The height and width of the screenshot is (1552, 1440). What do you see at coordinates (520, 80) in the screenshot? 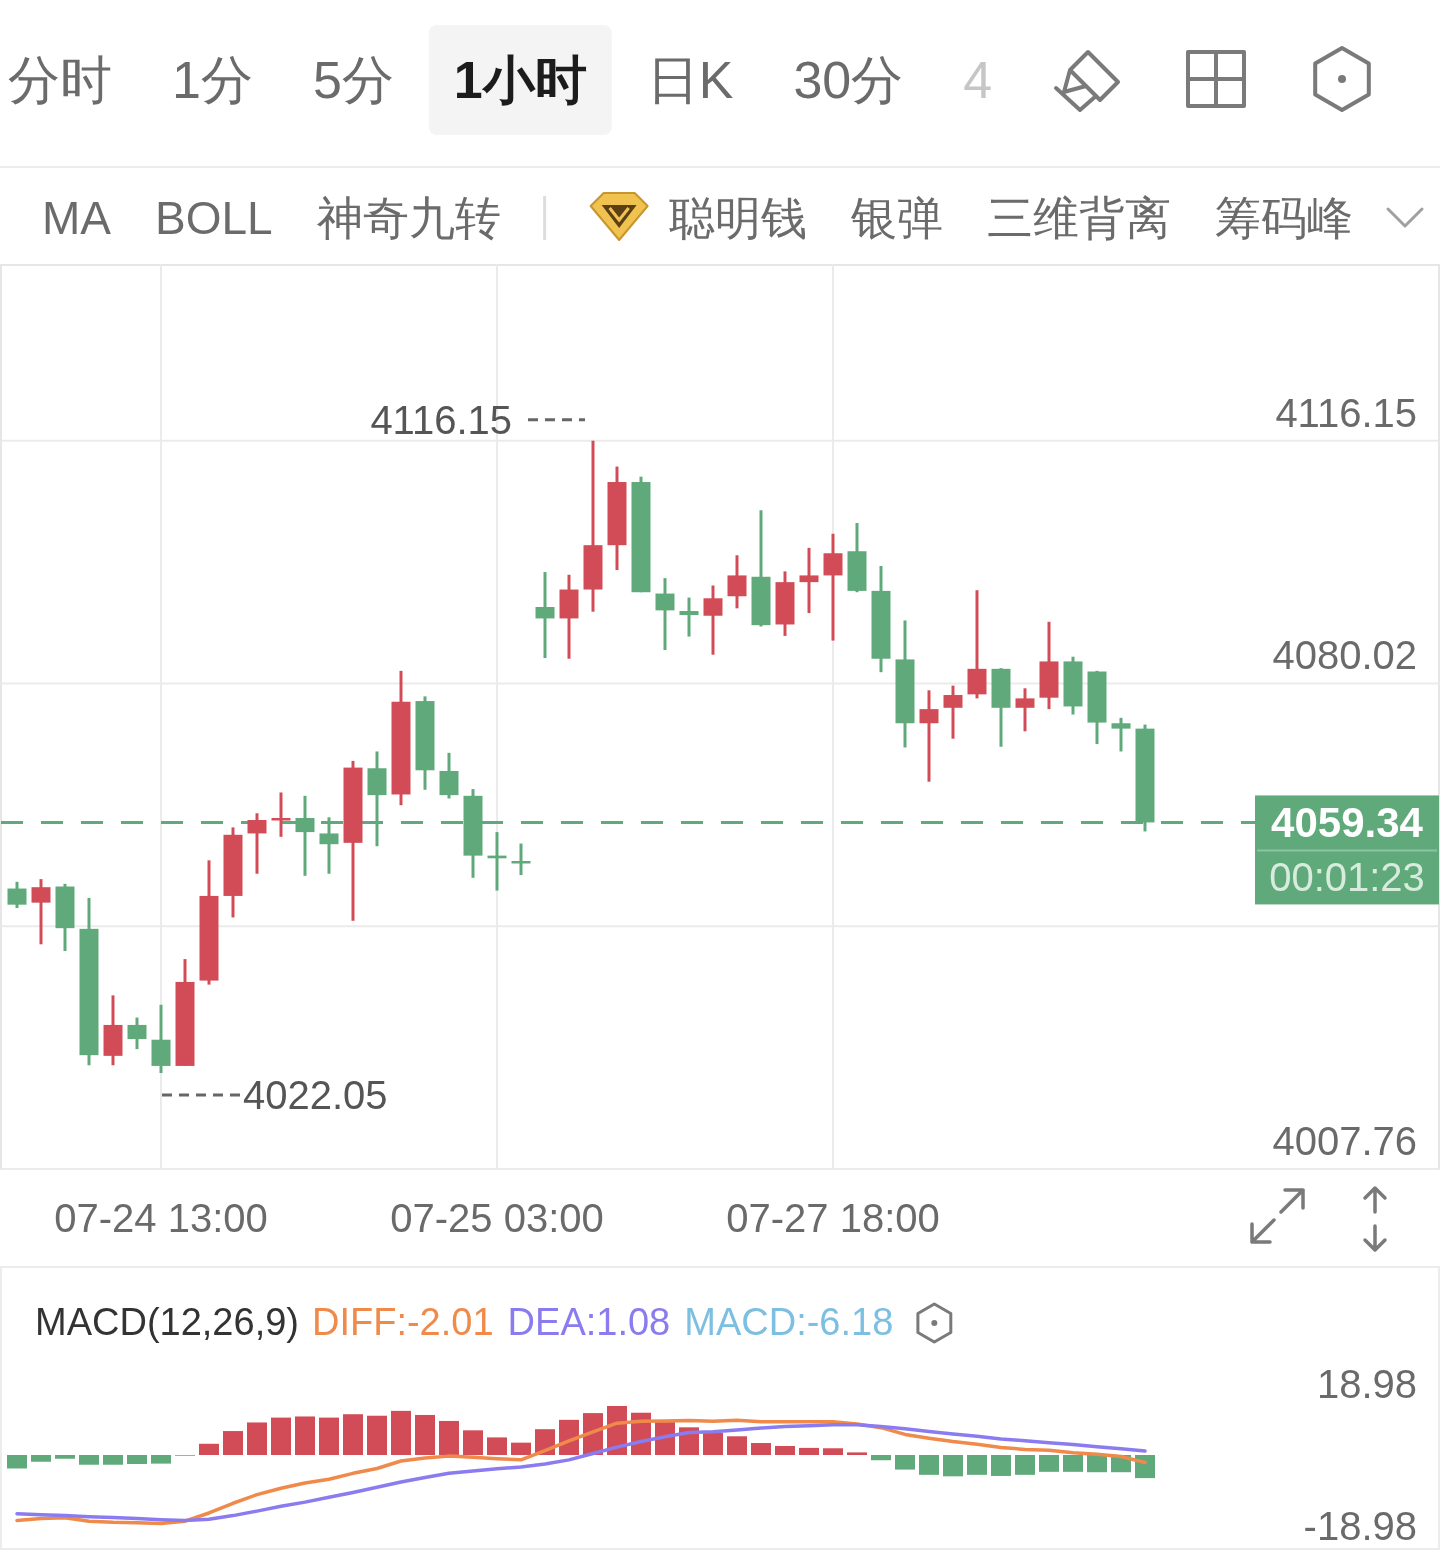
I see `text: 1小时` at bounding box center [520, 80].